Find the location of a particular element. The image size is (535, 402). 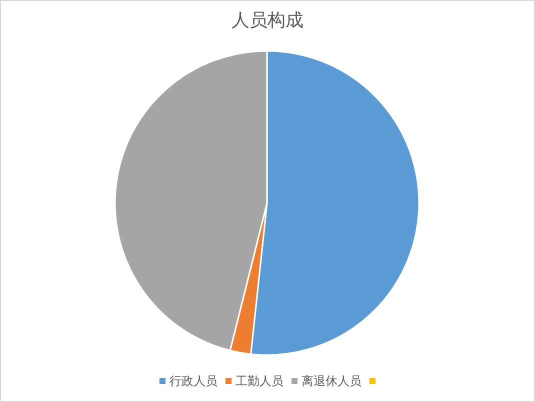

title: 人员构成 is located at coordinates (268, 20).